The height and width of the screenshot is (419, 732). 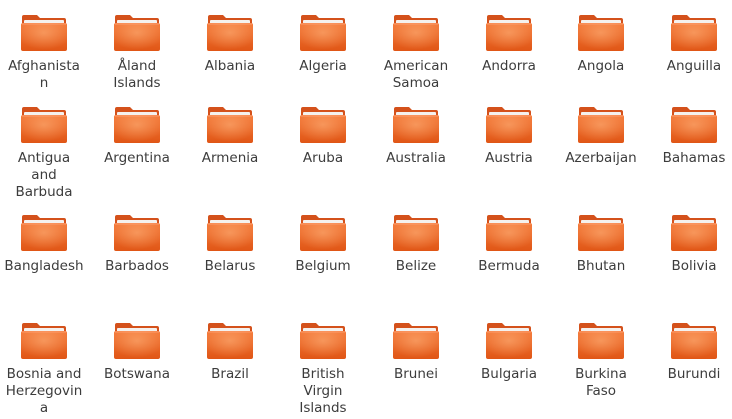 I want to click on folder-label: American Samoa, so click(x=416, y=75).